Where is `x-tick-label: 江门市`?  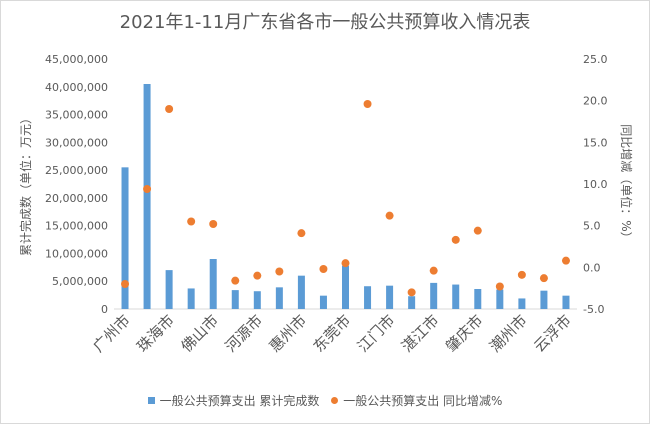 x-tick-label: 江门市 is located at coordinates (376, 333).